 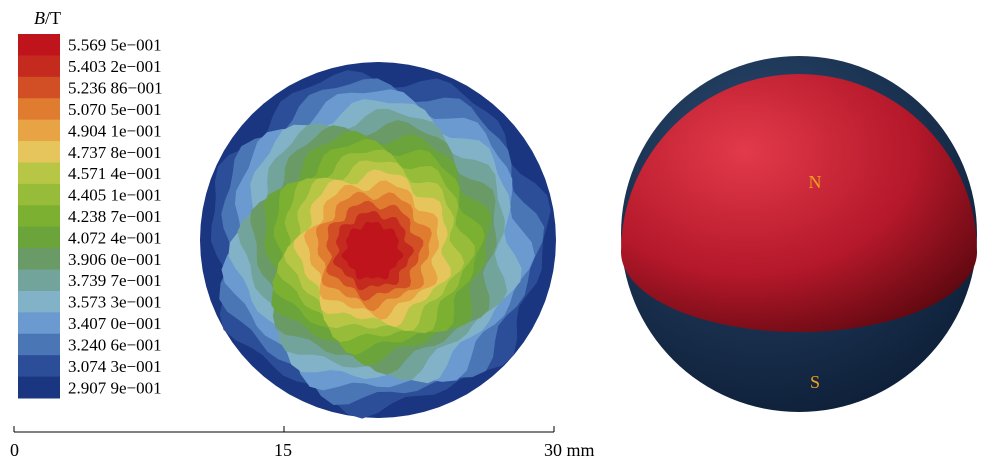 What do you see at coordinates (115, 344) in the screenshot?
I see `legend-label: 3.240 6e−001` at bounding box center [115, 344].